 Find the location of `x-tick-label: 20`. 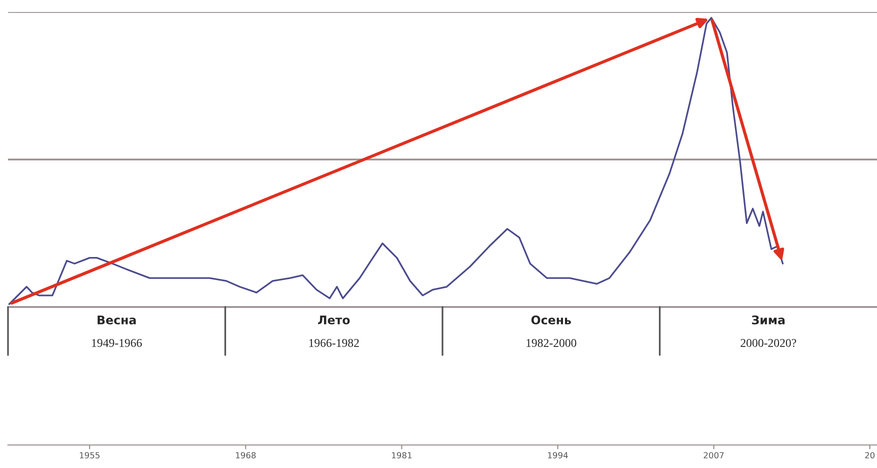

x-tick-label: 20 is located at coordinates (870, 455).